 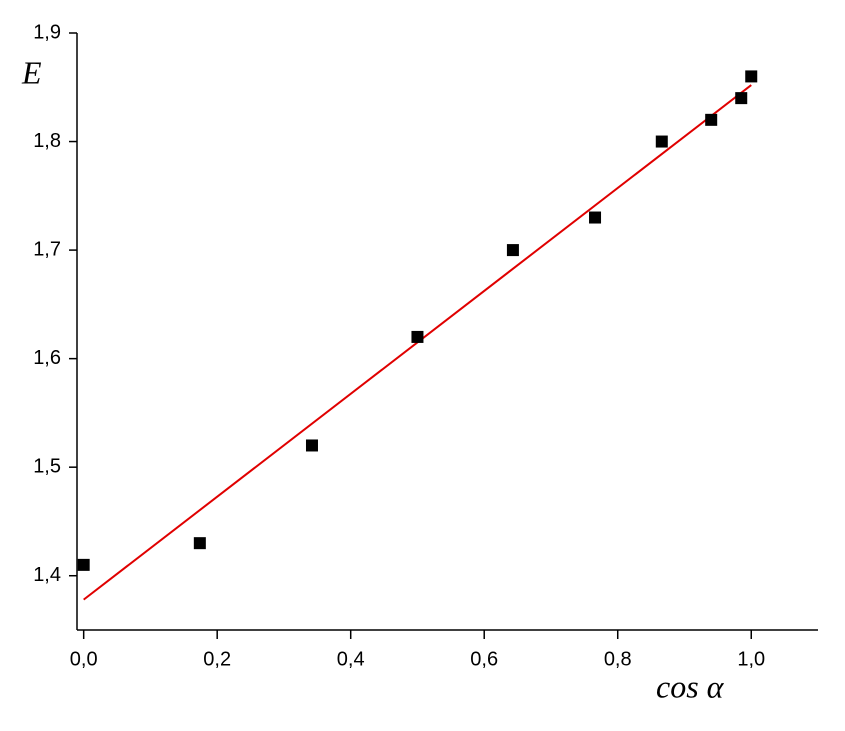 What do you see at coordinates (47, 466) in the screenshot?
I see `y-tick-label: 1,5` at bounding box center [47, 466].